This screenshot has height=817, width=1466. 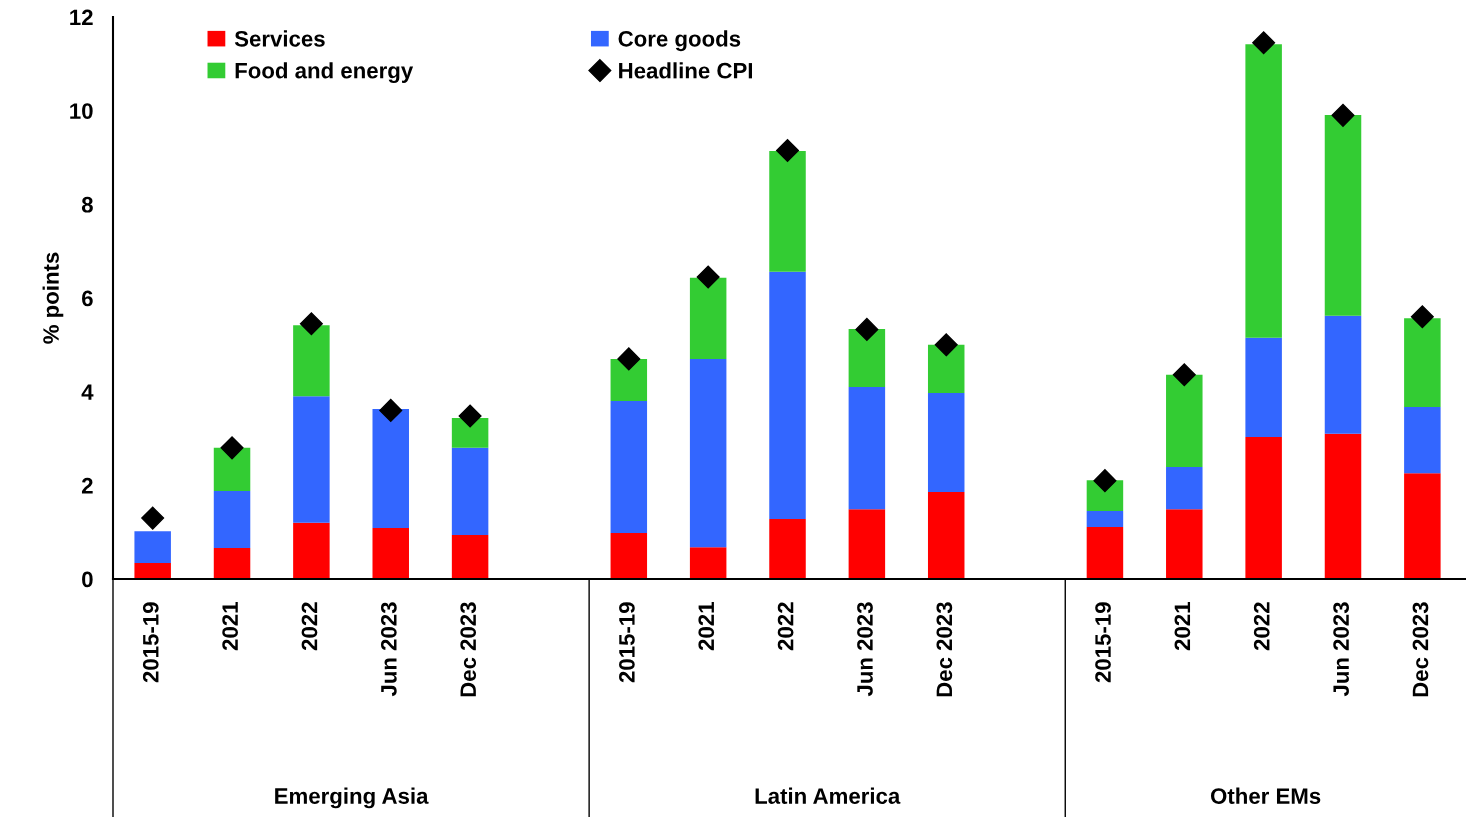 What do you see at coordinates (679, 41) in the screenshot?
I see `legend-label: Core goods` at bounding box center [679, 41].